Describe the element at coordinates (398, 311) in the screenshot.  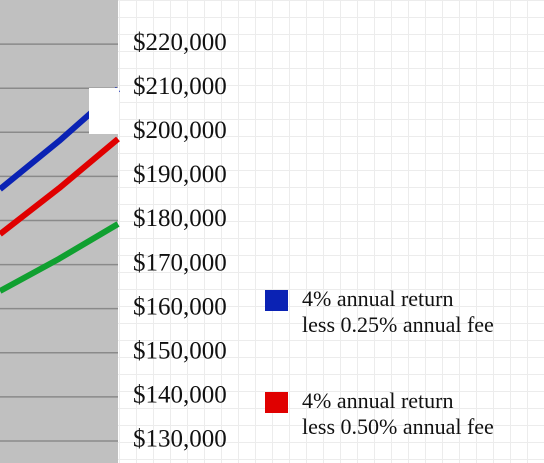
I see `legend-label: 4% annual return less 0.25% annual fee` at that location.